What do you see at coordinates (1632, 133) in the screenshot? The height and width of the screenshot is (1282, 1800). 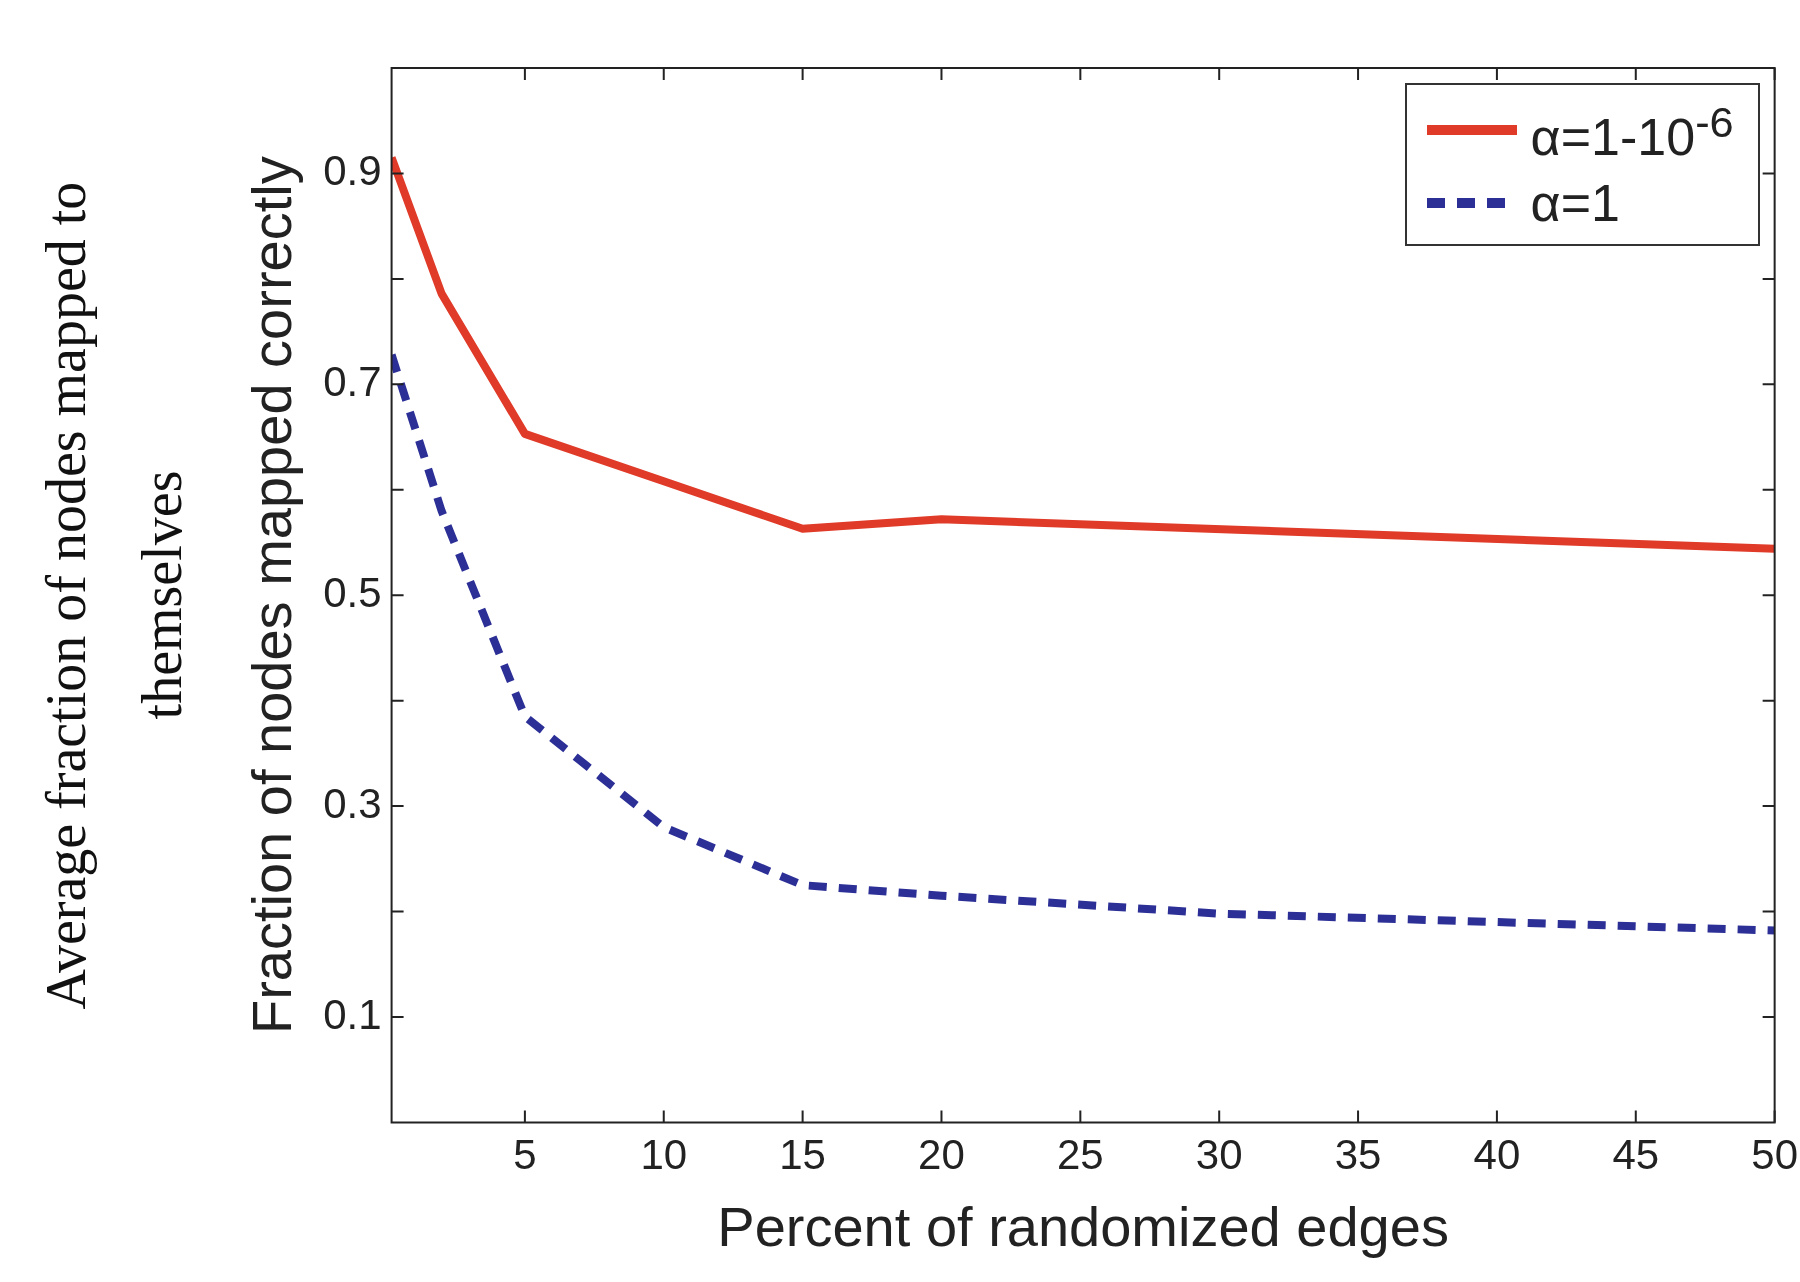 I see `legend-label: α=1-10$^{-6}$` at bounding box center [1632, 133].